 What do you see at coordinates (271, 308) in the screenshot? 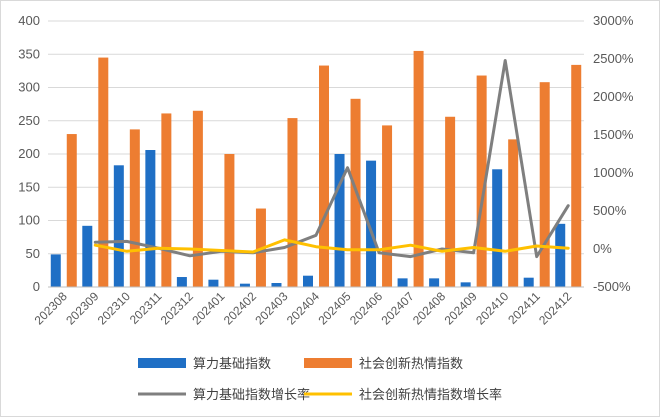
I see `x-tick-label: 202403` at bounding box center [271, 308].